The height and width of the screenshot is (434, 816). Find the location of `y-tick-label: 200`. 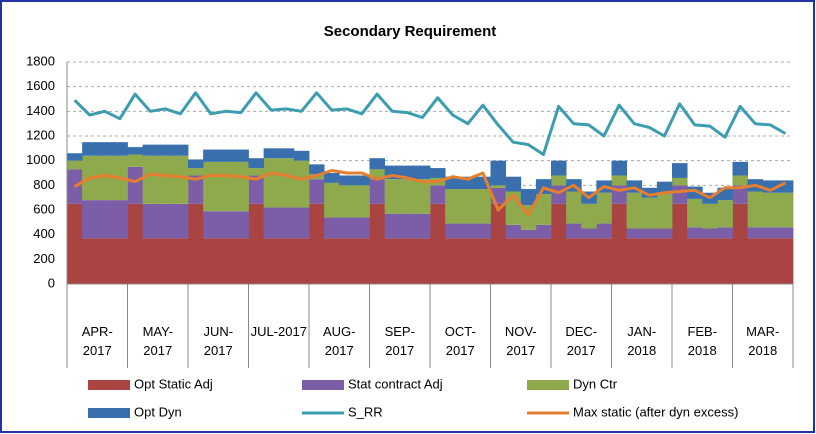

y-tick-label: 200 is located at coordinates (44, 258).